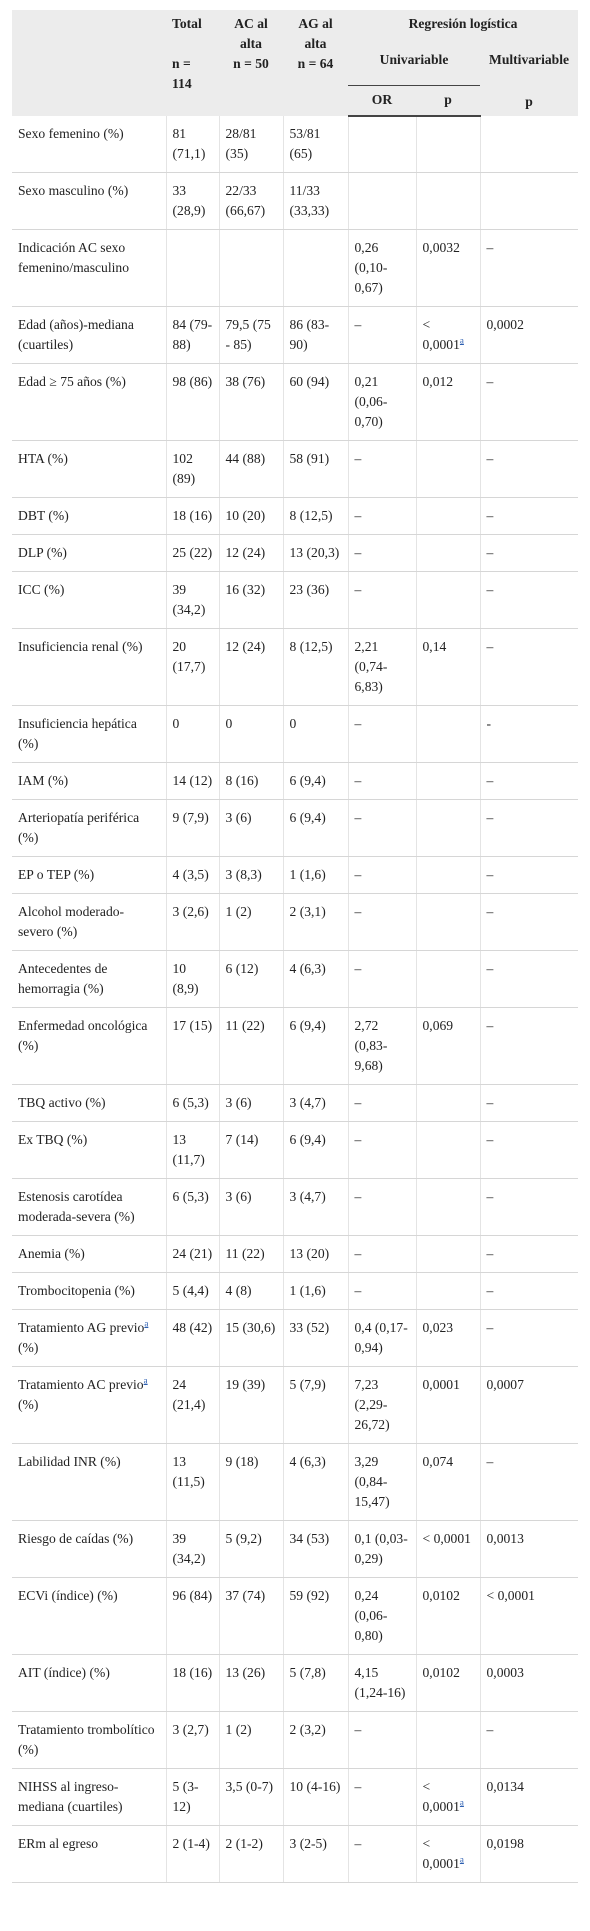 The image size is (590, 1931). I want to click on header-text: OR, so click(382, 100).